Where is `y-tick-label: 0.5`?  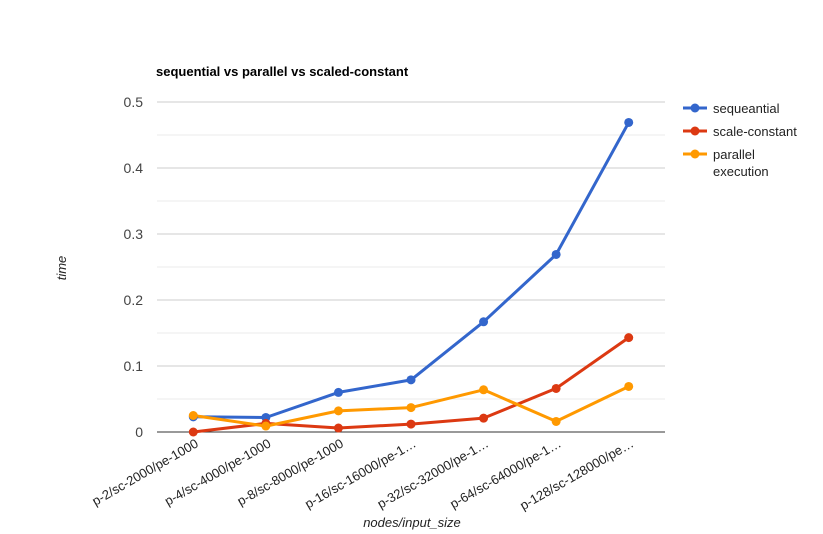 y-tick-label: 0.5 is located at coordinates (134, 102).